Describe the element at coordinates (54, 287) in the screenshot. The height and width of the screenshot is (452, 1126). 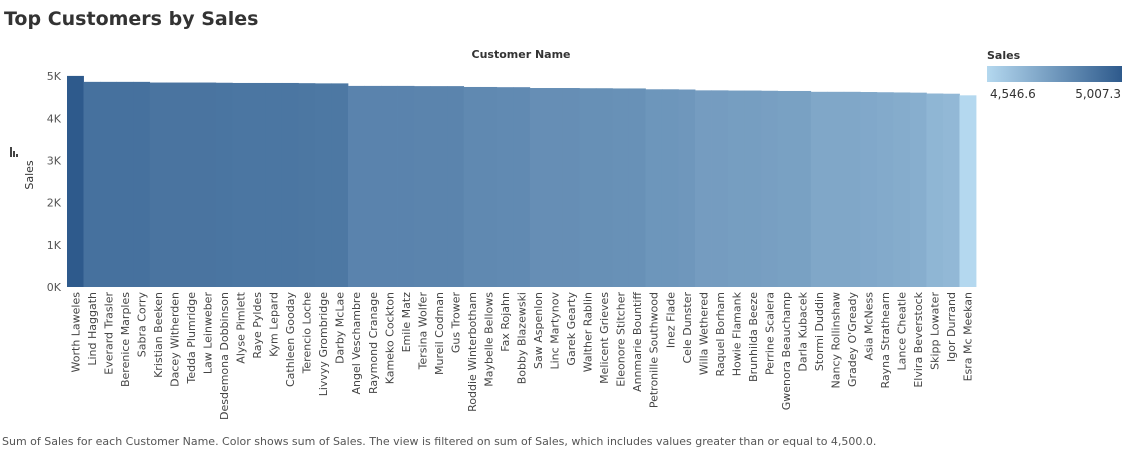
I see `y-tick-label: 0K` at that location.